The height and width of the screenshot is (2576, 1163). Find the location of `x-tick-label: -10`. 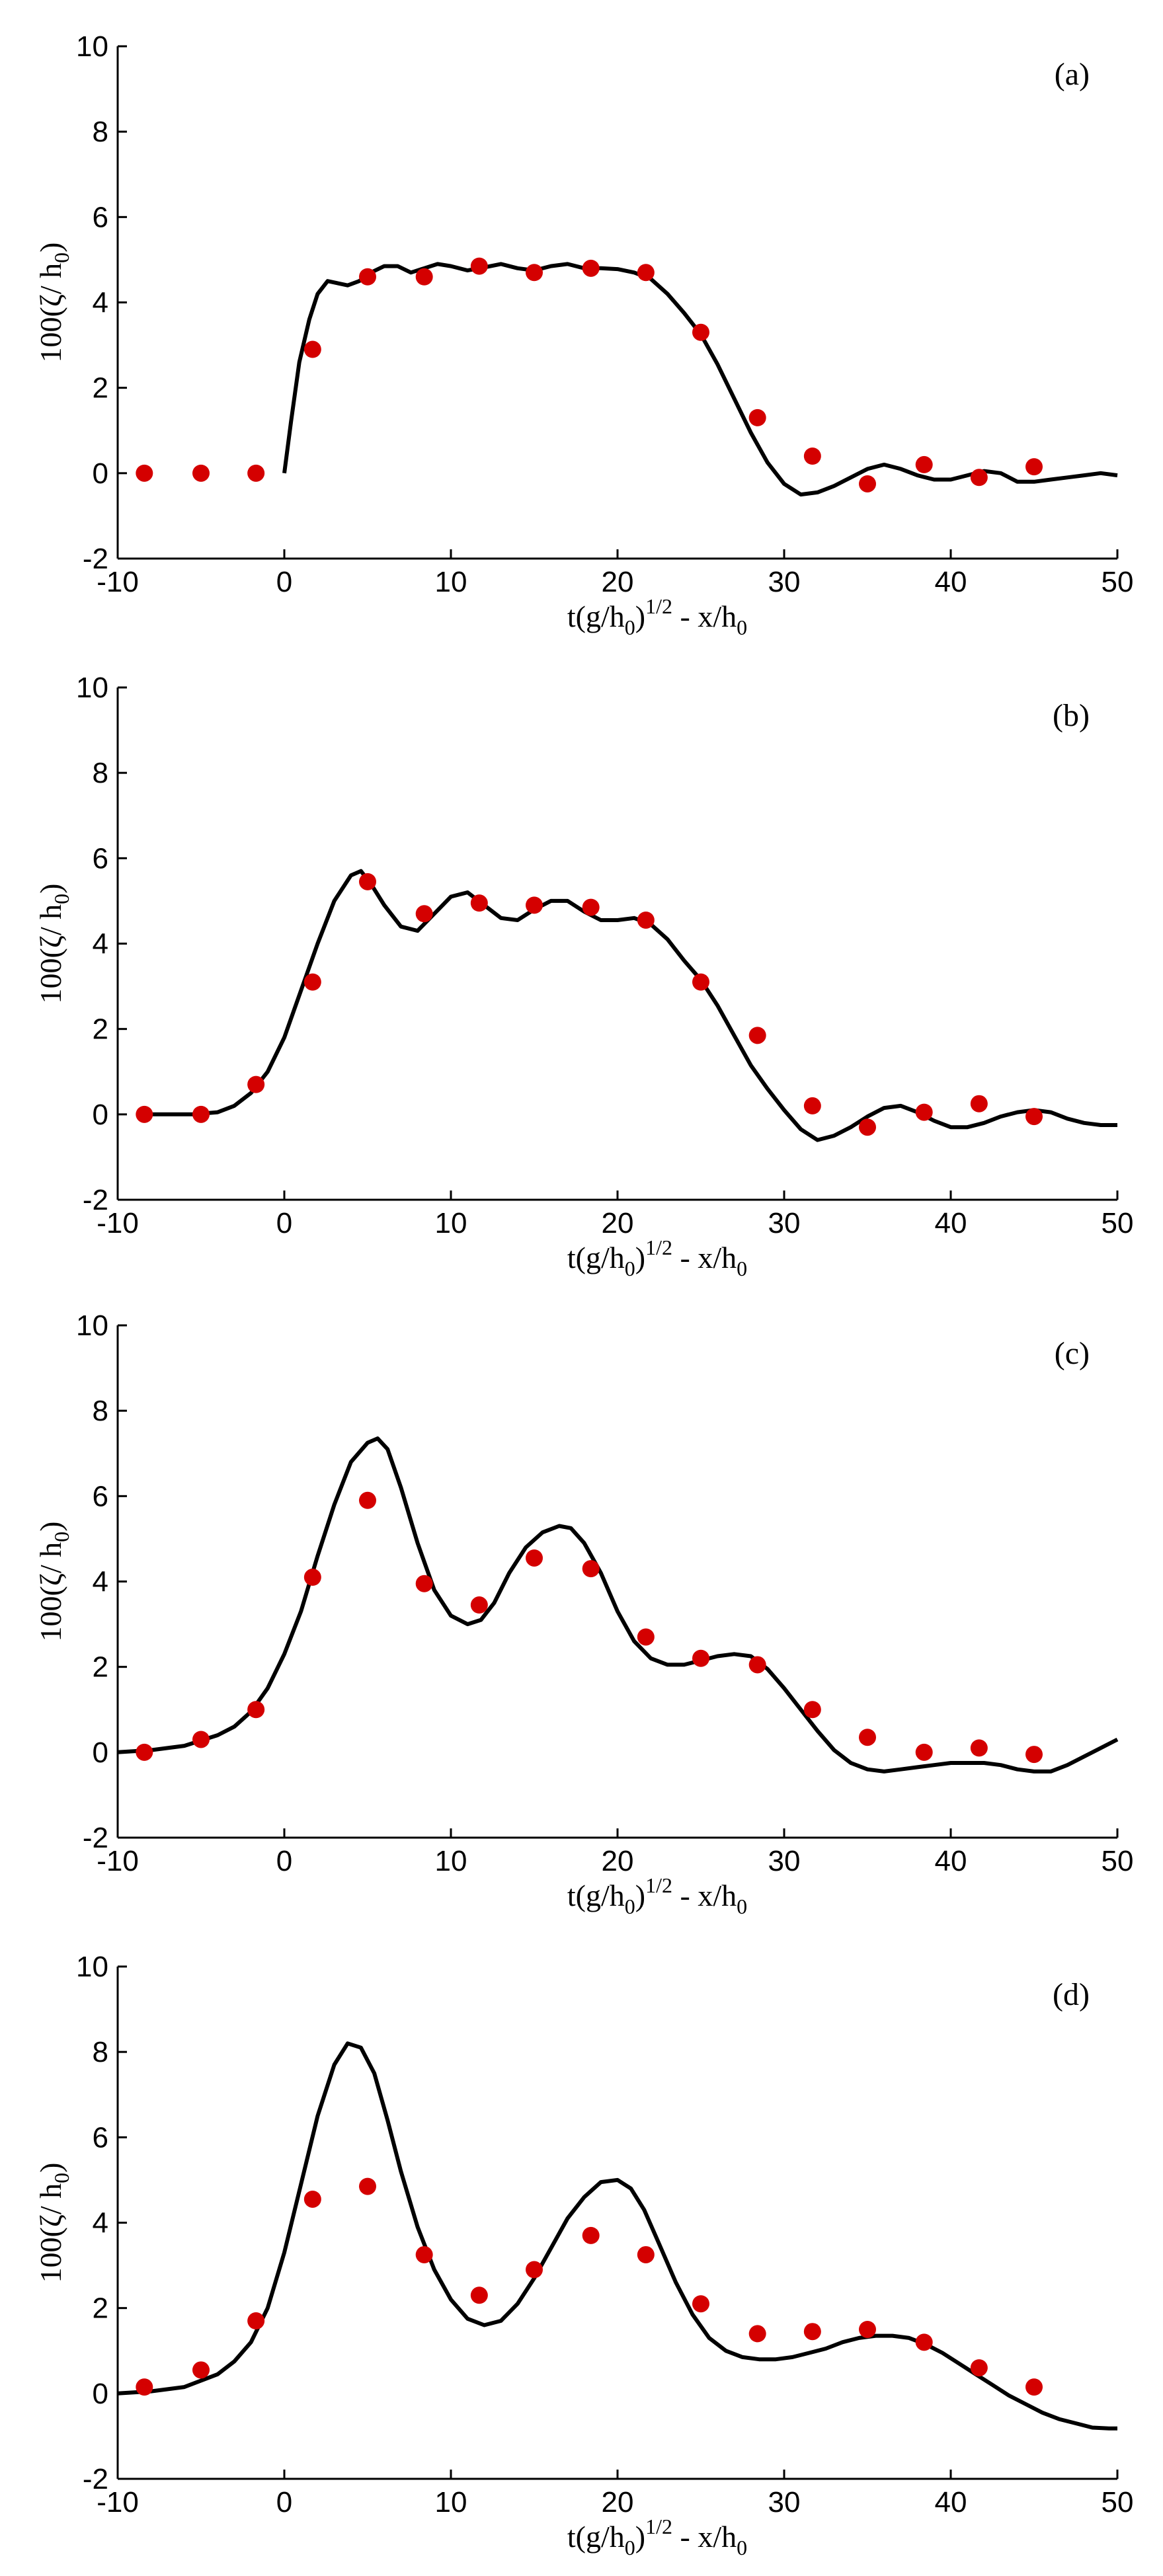

x-tick-label: -10 is located at coordinates (118, 582).